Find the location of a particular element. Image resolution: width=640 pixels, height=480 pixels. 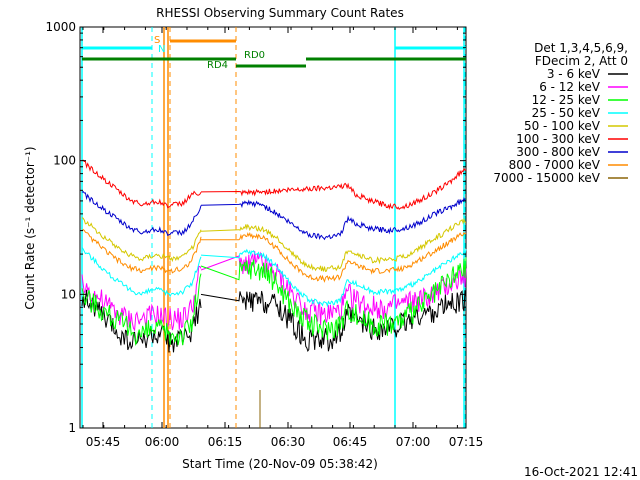

legend-header: FDecim 2, Att 0 is located at coordinates (581, 61).